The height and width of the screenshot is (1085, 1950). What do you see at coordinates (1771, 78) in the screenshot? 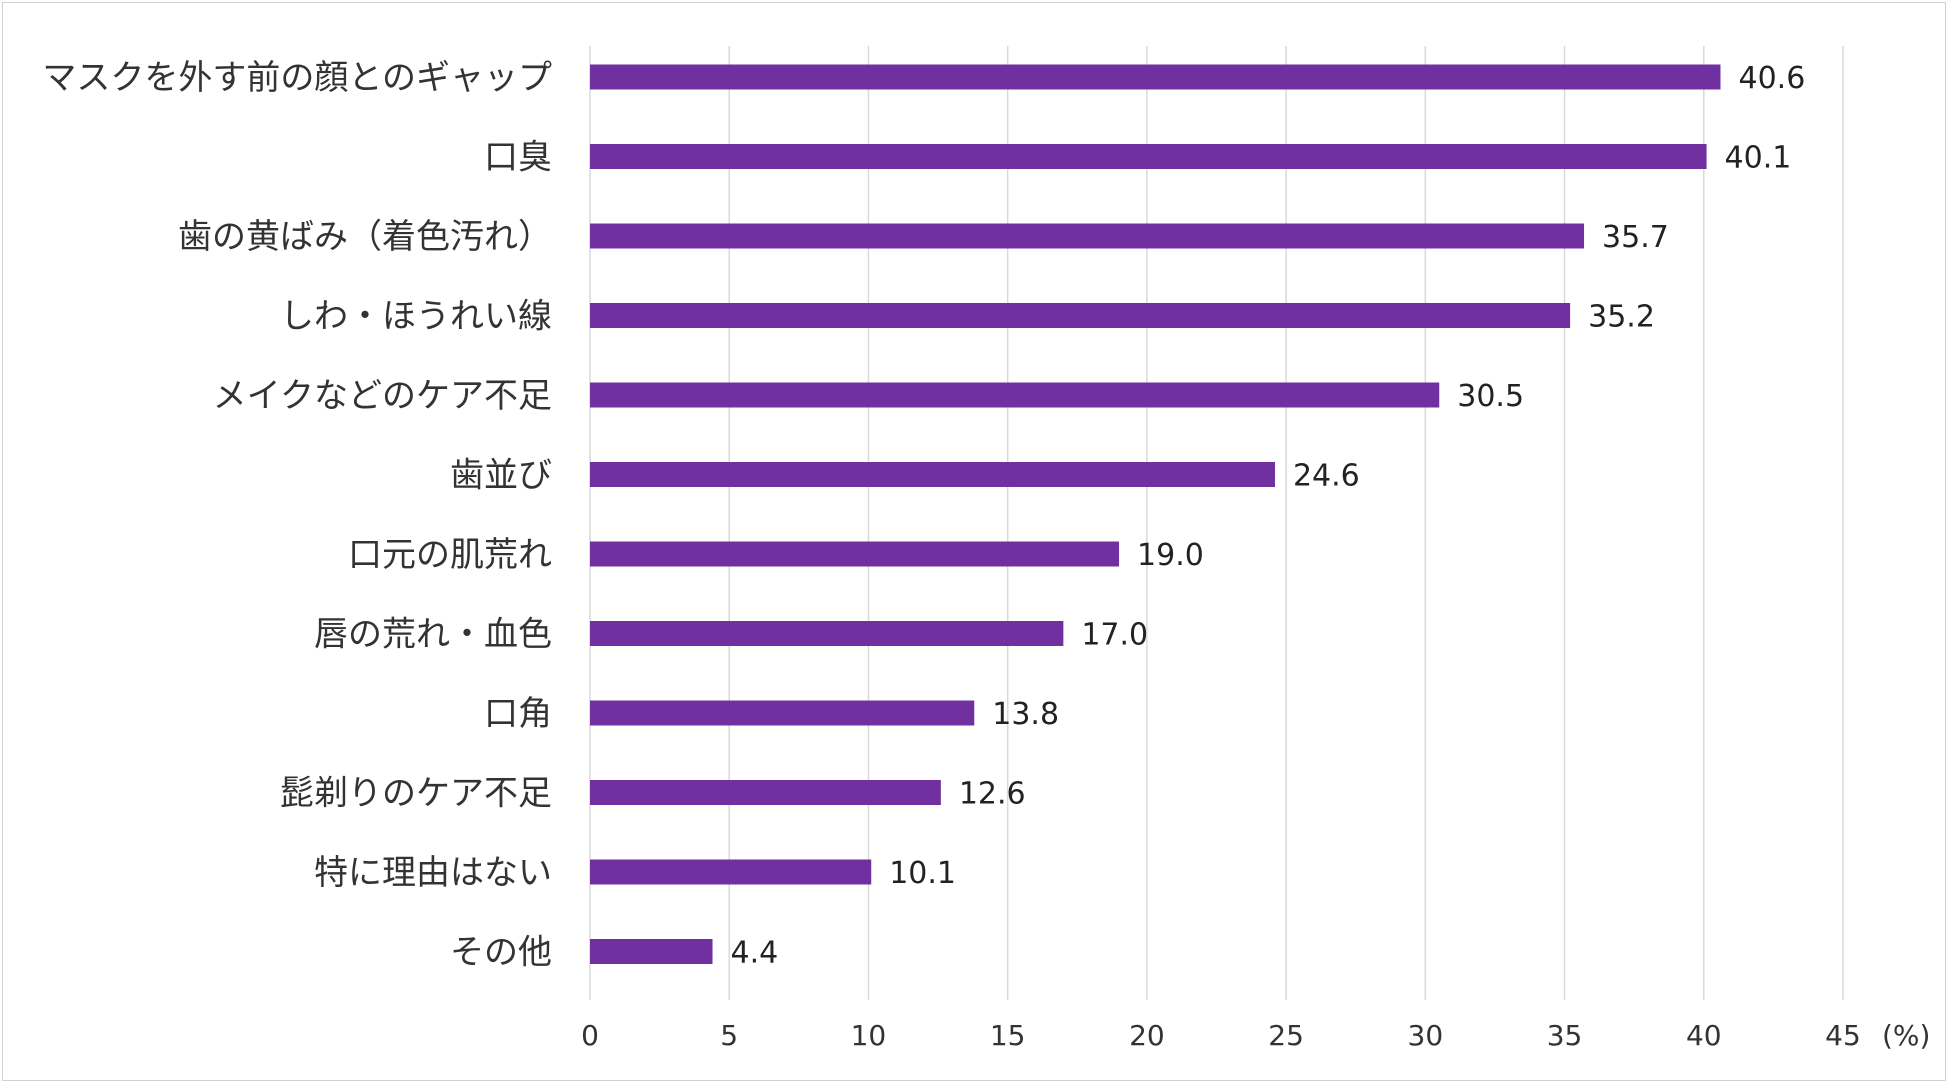
I see `value-label: 40.6` at bounding box center [1771, 78].